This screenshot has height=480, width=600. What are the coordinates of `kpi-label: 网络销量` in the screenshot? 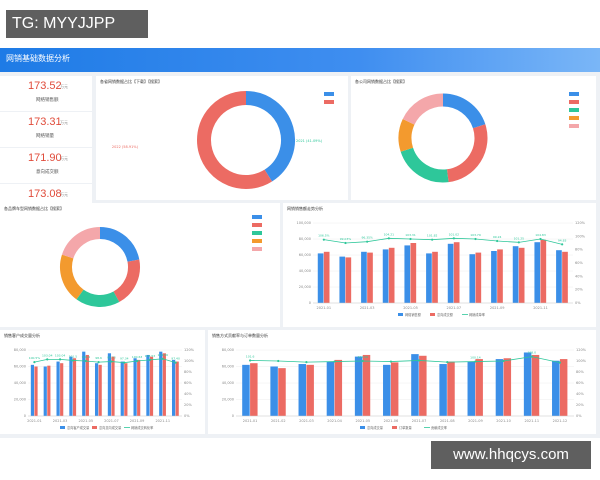 It's located at (45, 136).